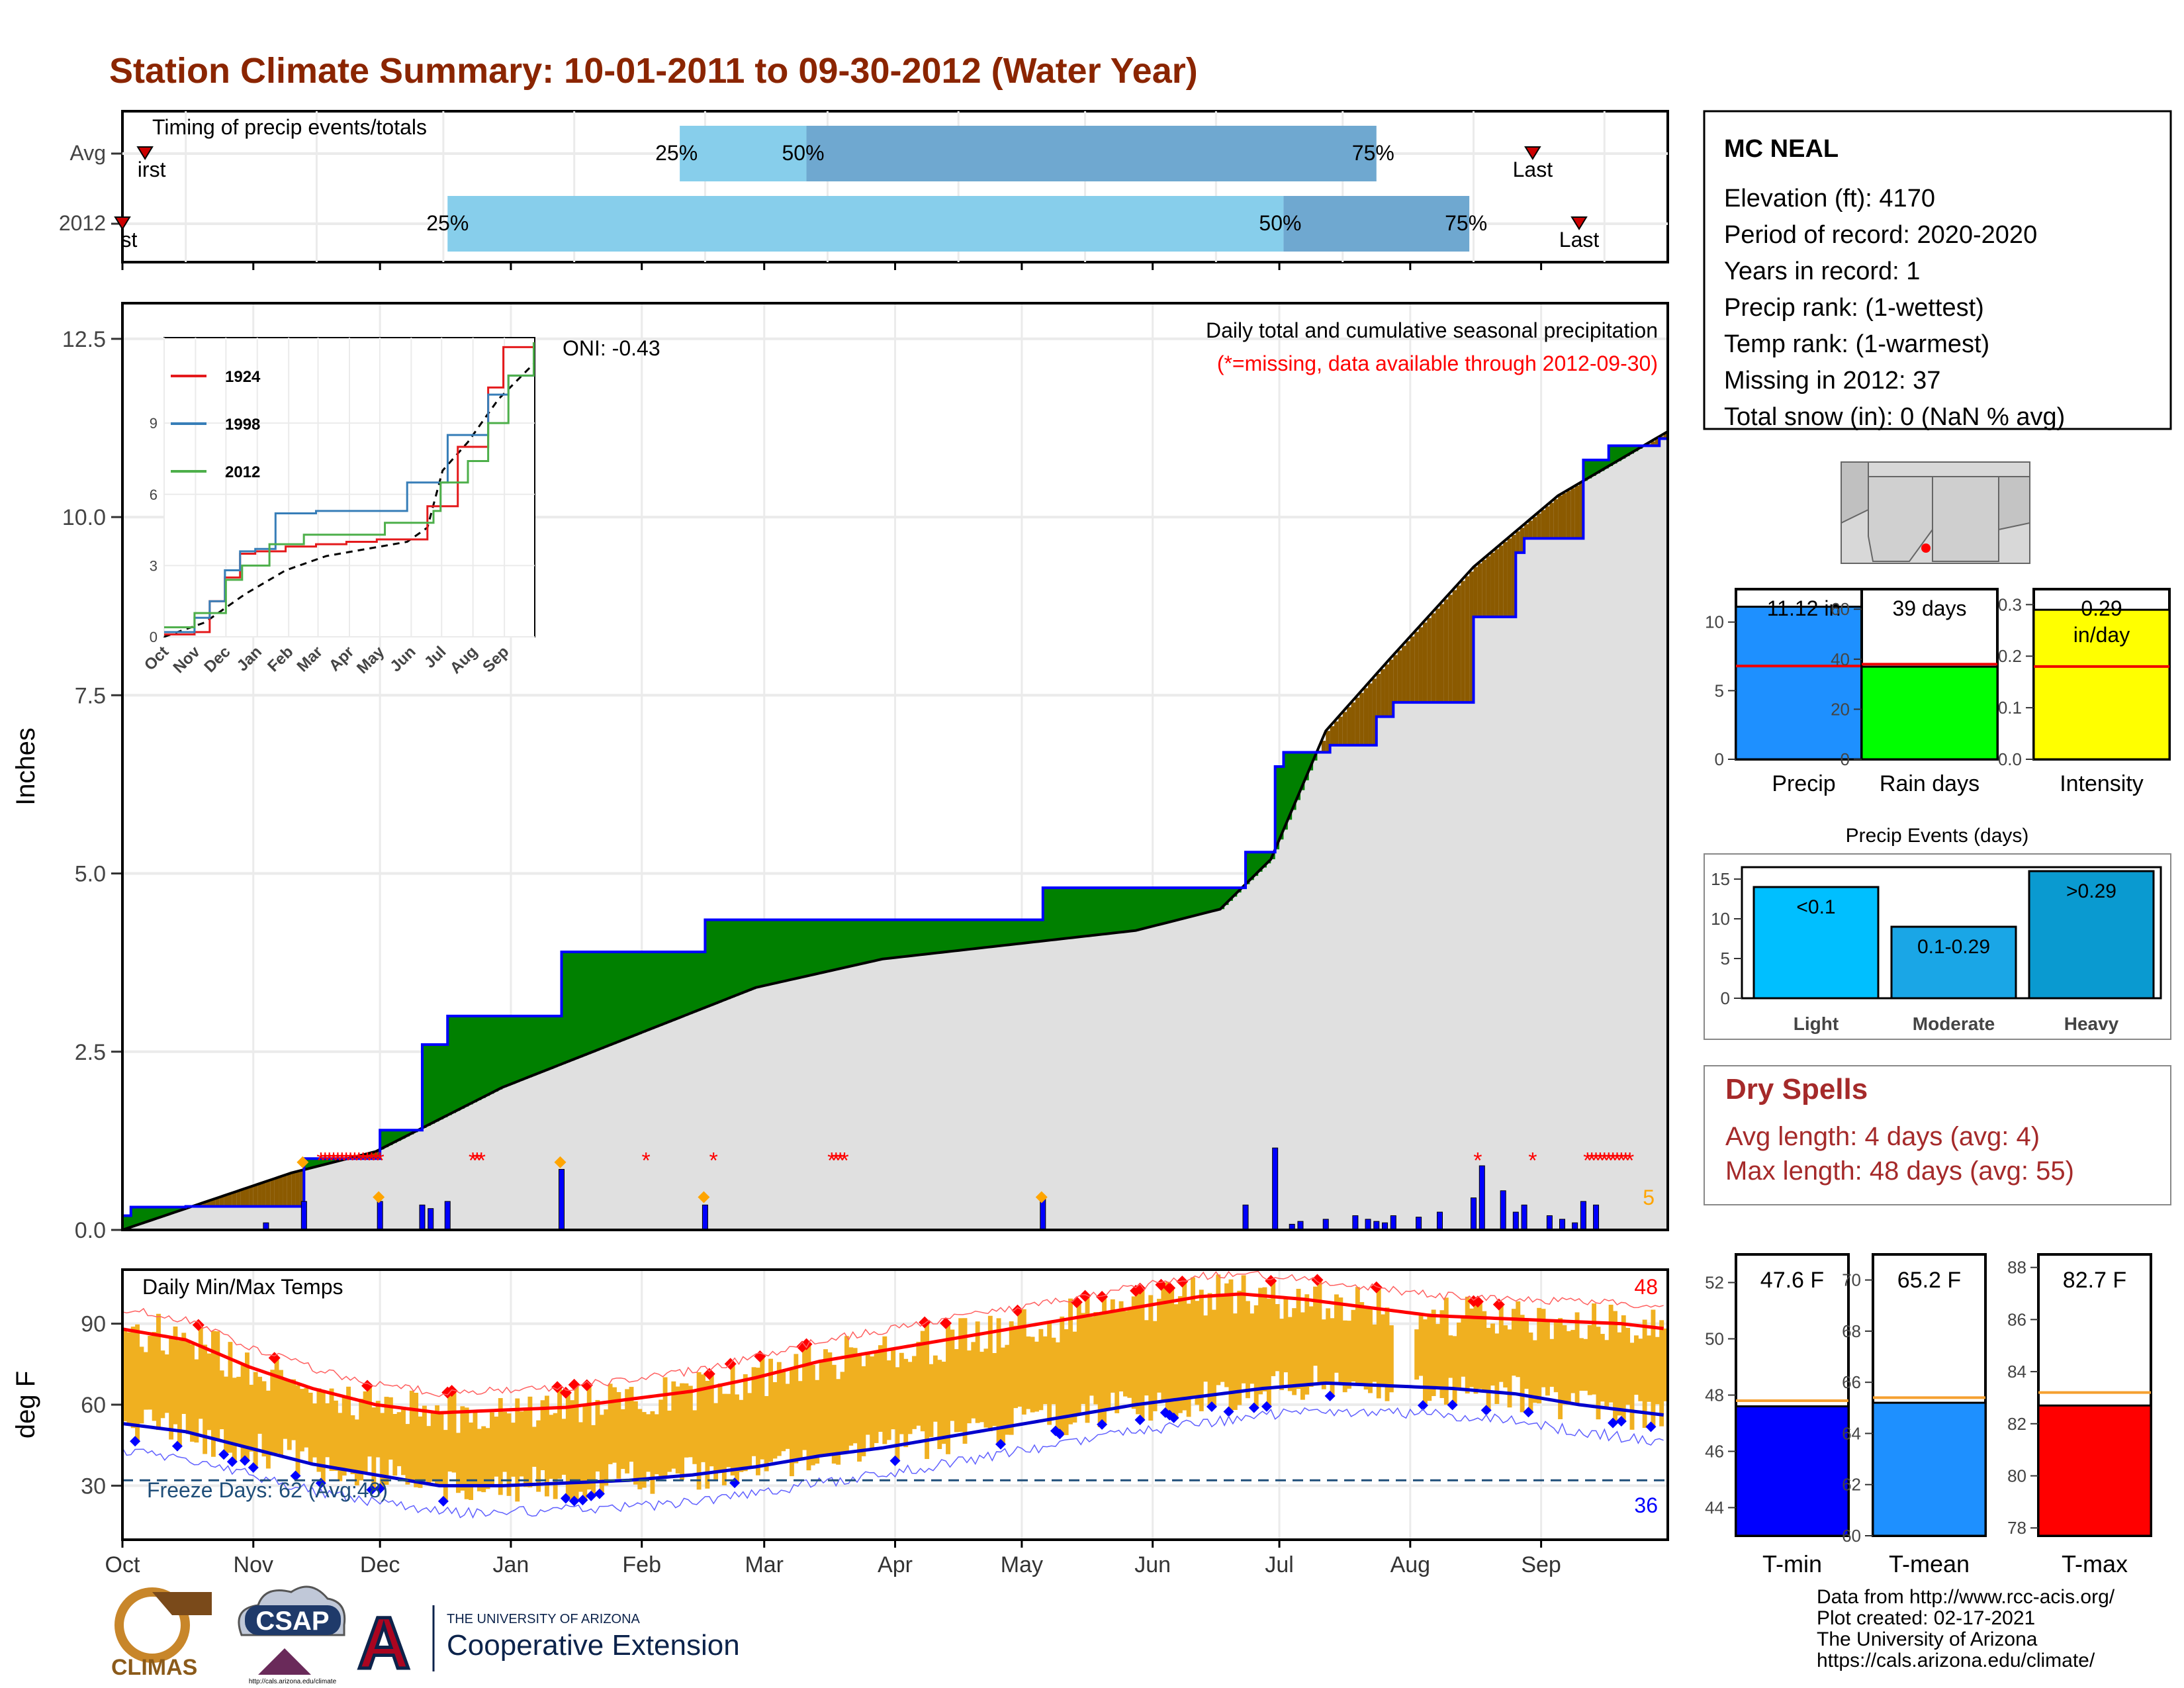 The height and width of the screenshot is (1688, 2184). I want to click on climas-logo: CLIMAS, so click(161, 1633).